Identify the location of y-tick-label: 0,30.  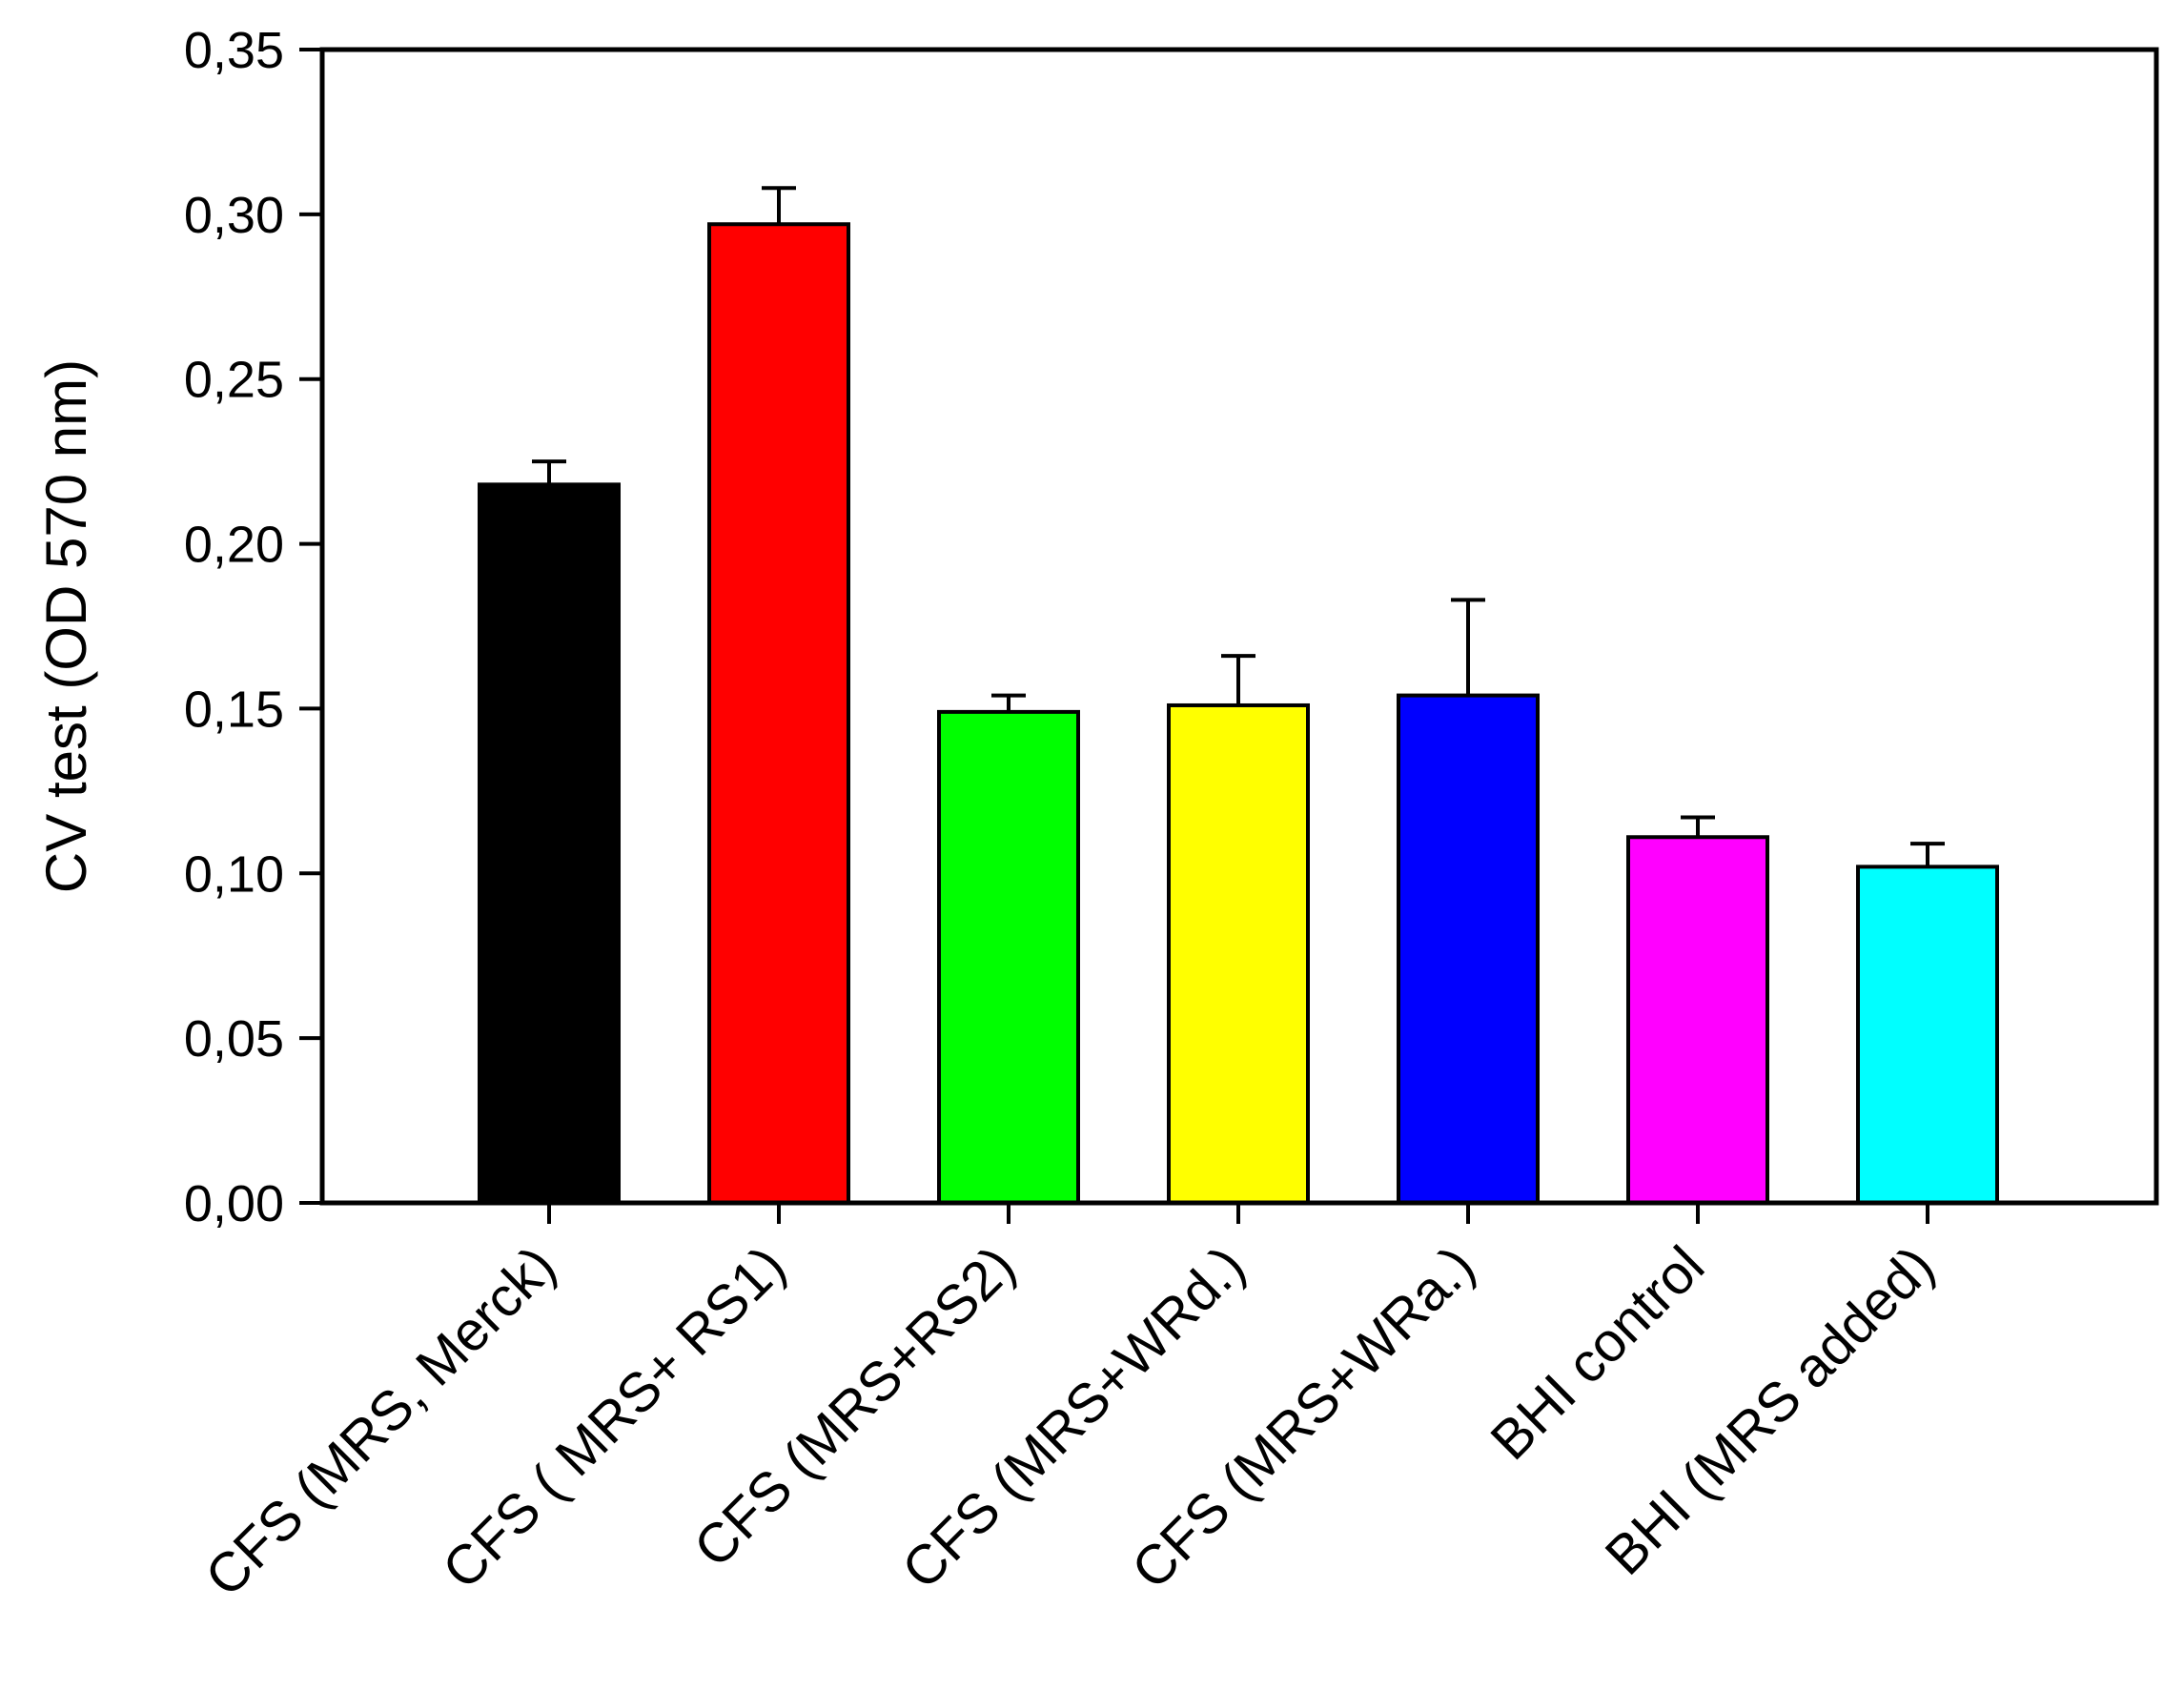
(234, 215).